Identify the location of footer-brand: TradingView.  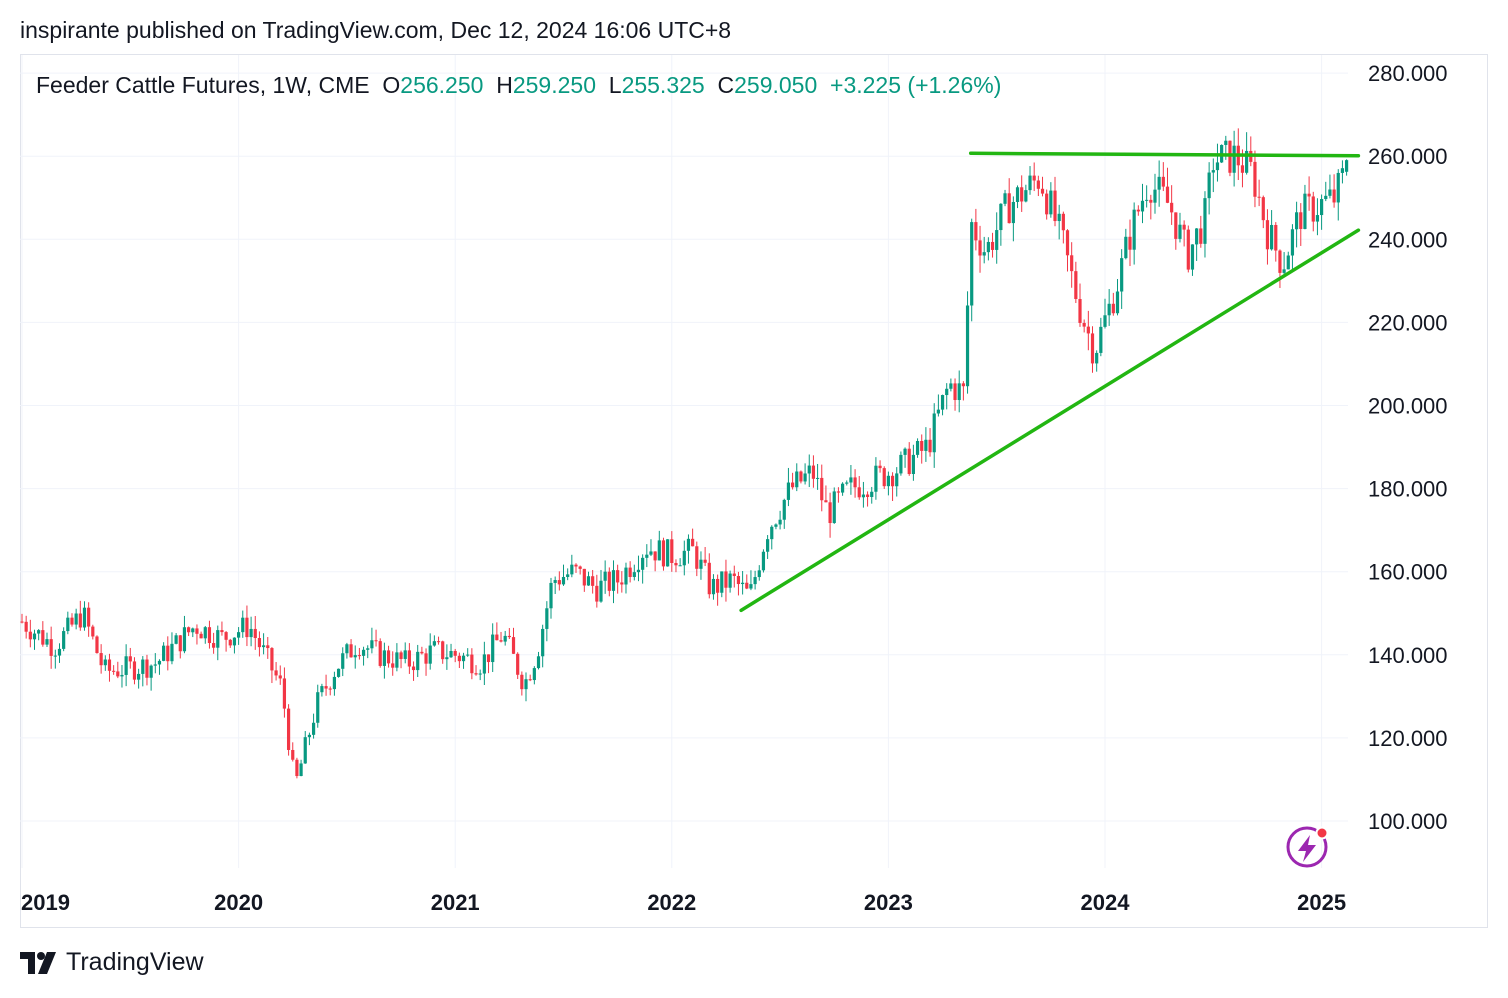
(112, 962).